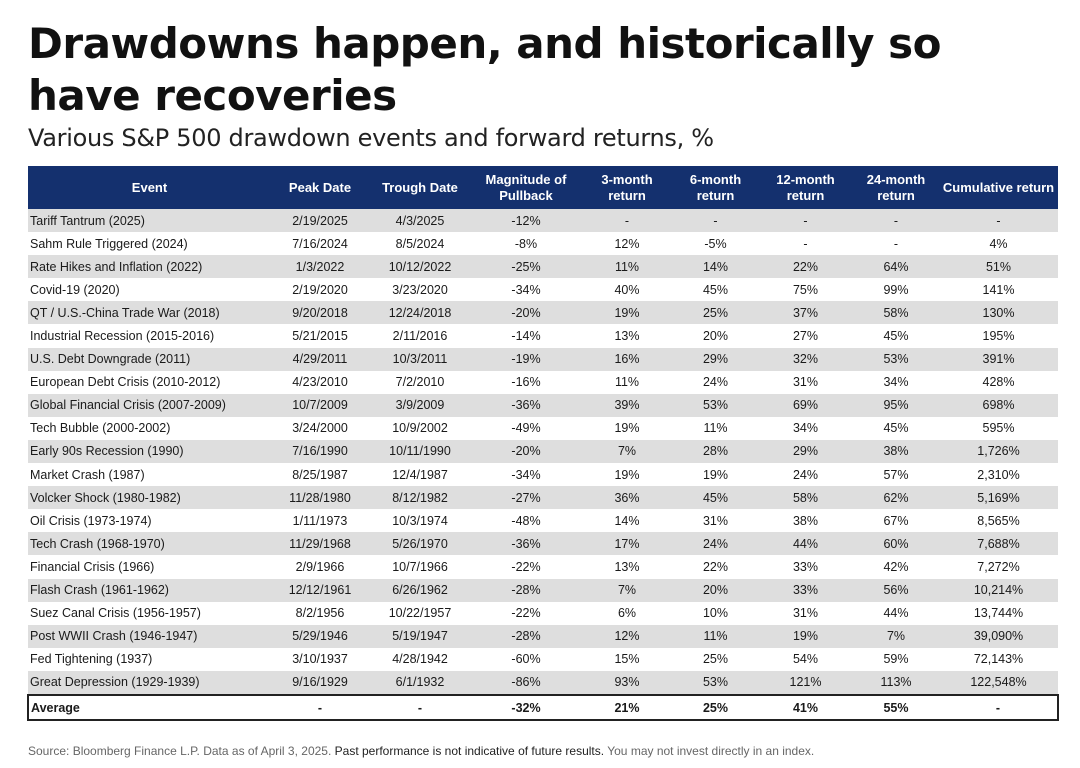  I want to click on table-cell: 3/10/1937, so click(320, 659).